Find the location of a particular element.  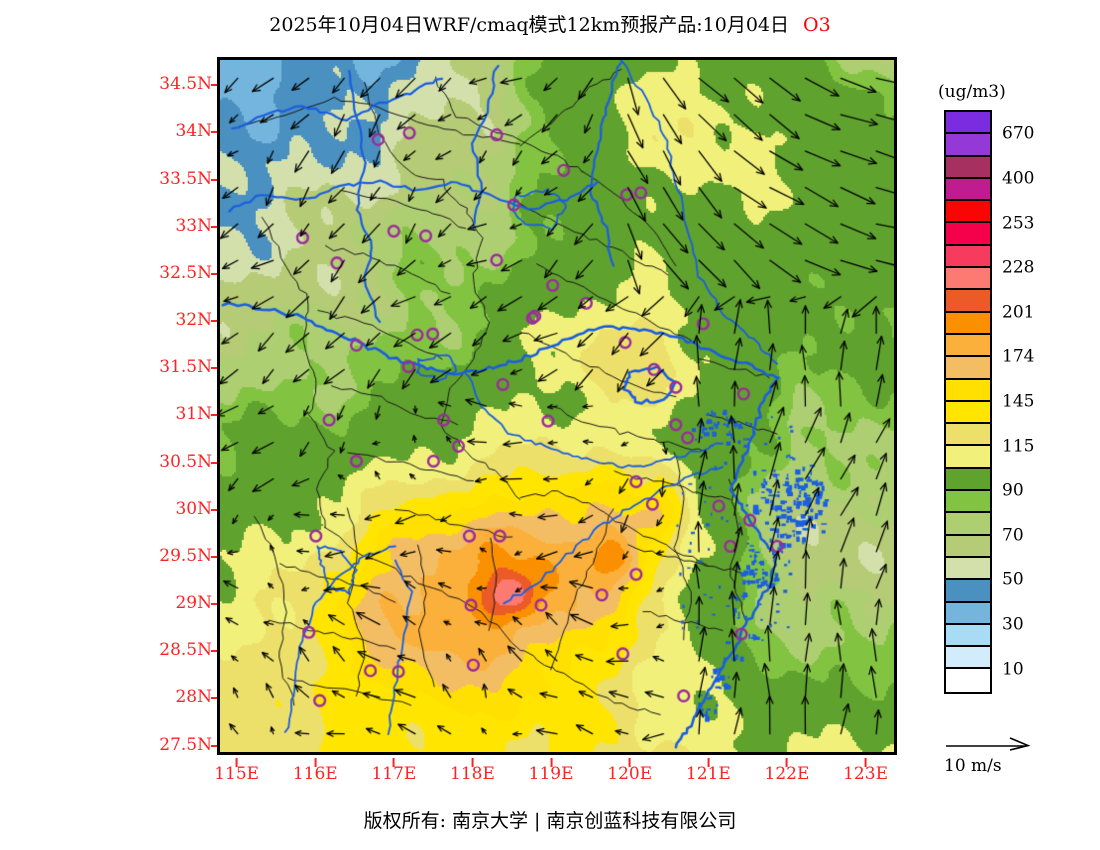

colorbar is located at coordinates (968, 402).